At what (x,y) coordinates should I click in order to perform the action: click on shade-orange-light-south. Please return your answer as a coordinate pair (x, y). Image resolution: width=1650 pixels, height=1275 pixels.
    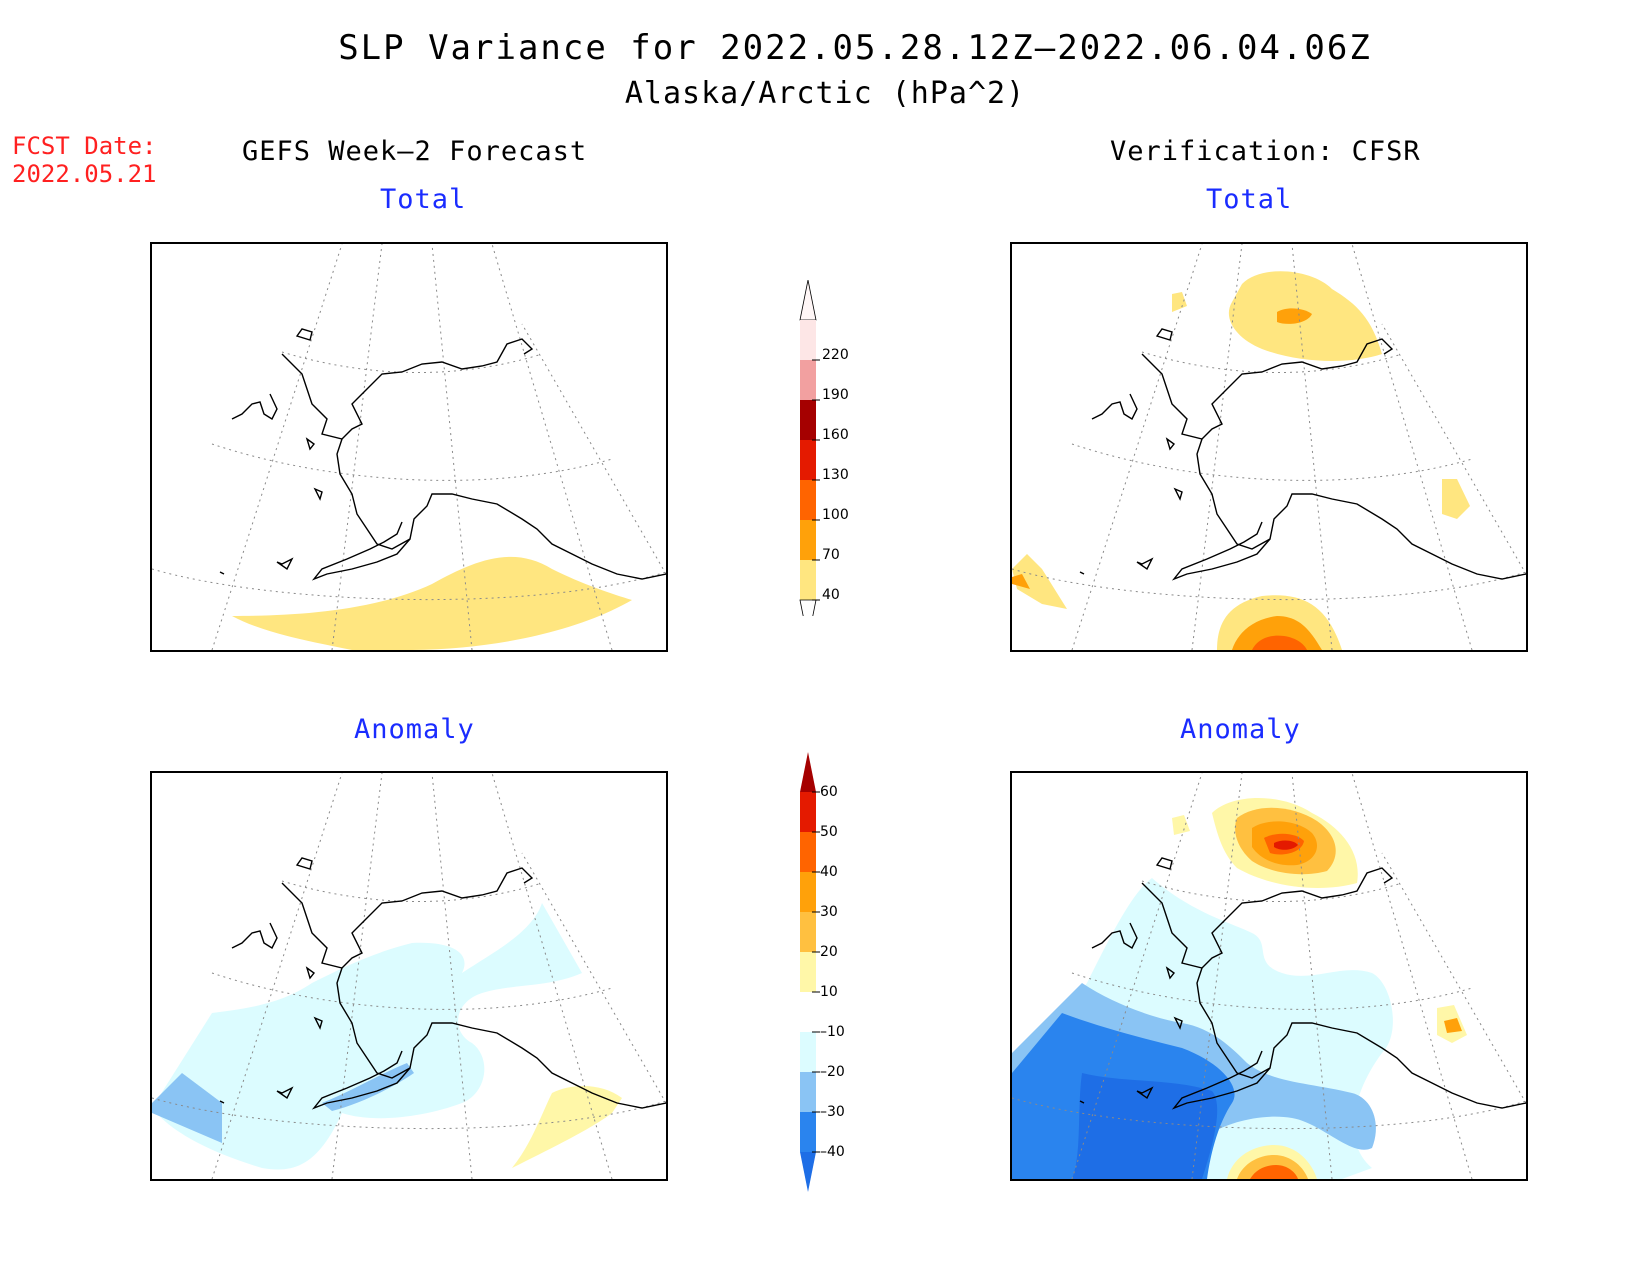
    Looking at the image, I should click on (1277, 633).